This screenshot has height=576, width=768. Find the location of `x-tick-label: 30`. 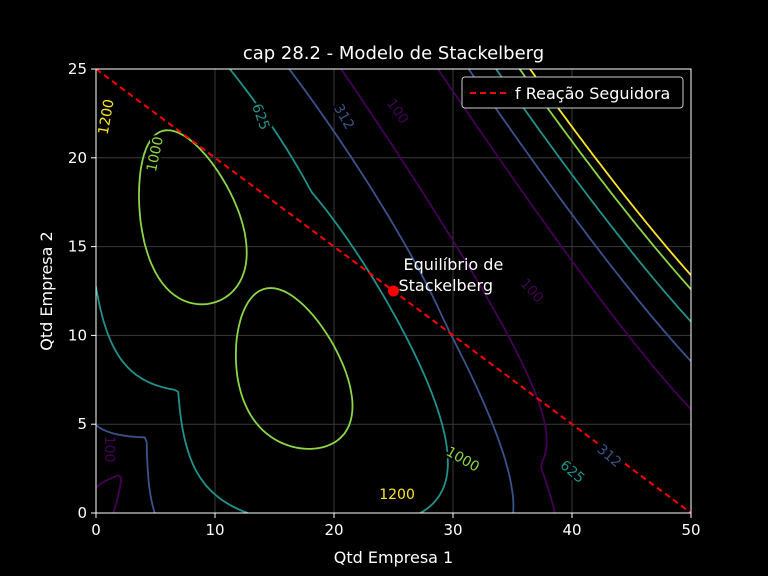

x-tick-label: 30 is located at coordinates (452, 530).